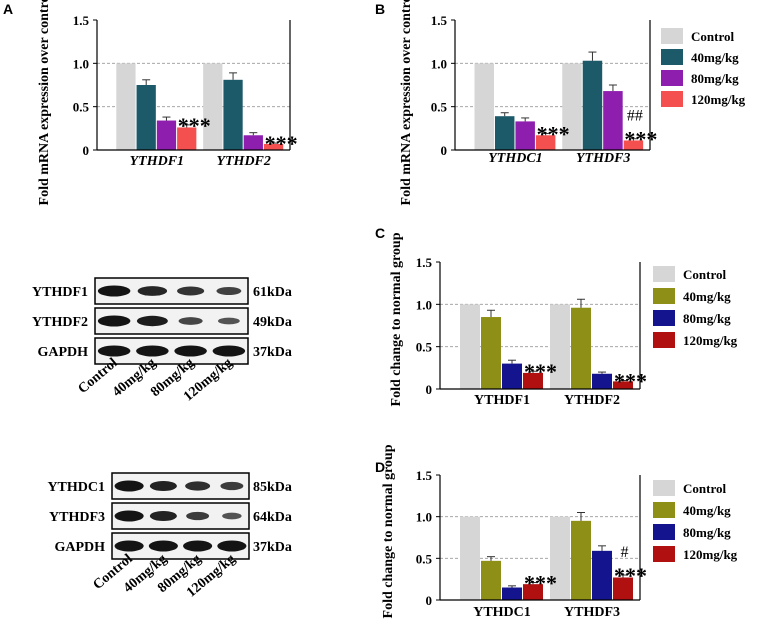 The height and width of the screenshot is (642, 765). Describe the element at coordinates (60, 292) in the screenshot. I see `blot-protein-label: YTHDF1` at that location.